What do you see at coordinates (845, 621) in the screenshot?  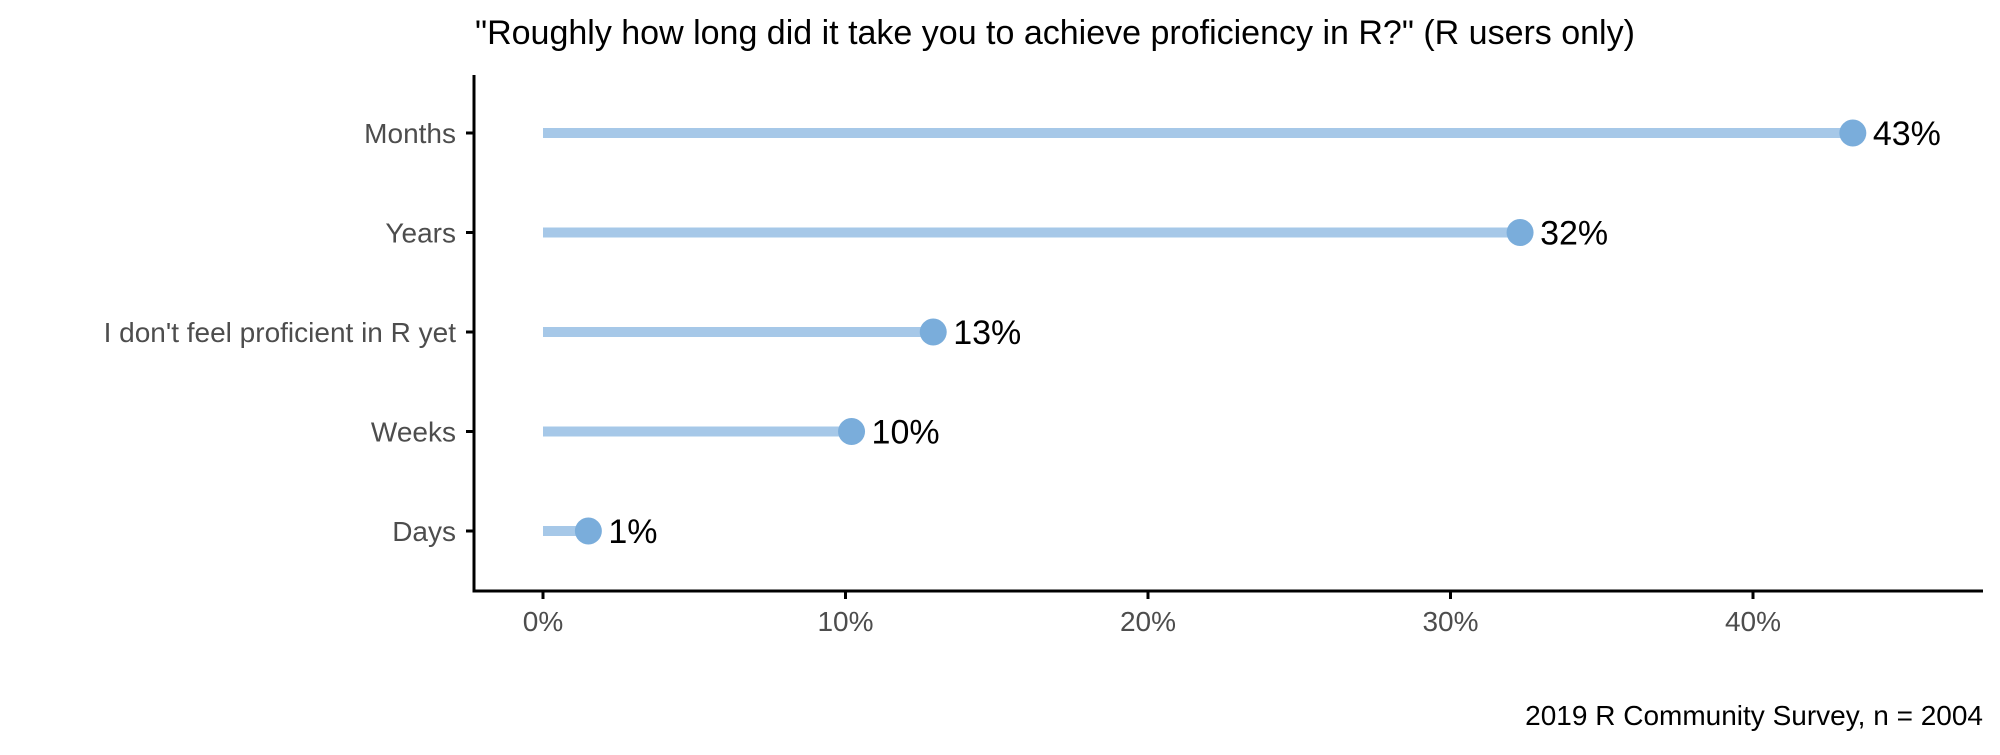 I see `x-tick-label: 10%` at bounding box center [845, 621].